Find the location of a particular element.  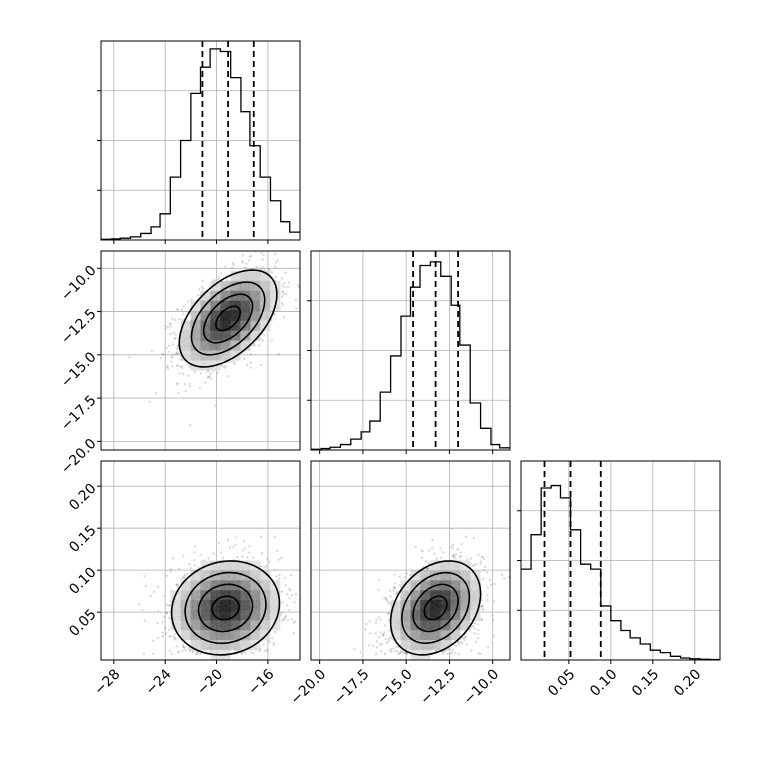

xtick-label-1-3: −12.5 is located at coordinates (438, 687).